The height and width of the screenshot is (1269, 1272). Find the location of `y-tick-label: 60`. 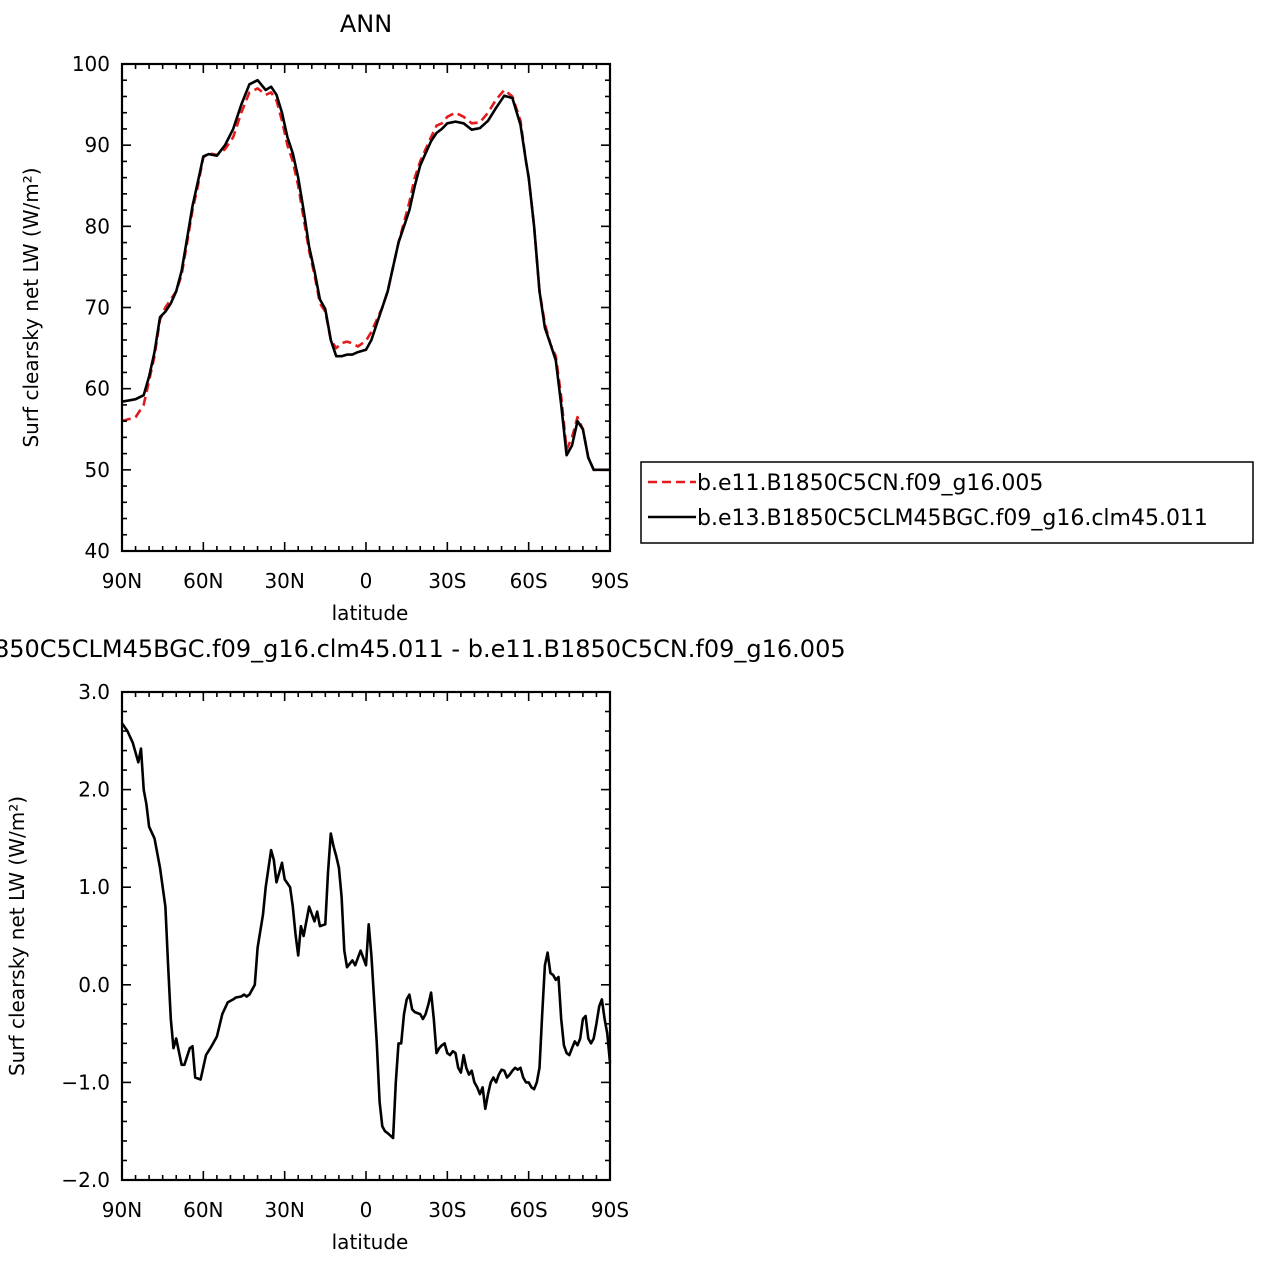

y-tick-label: 60 is located at coordinates (97, 389).